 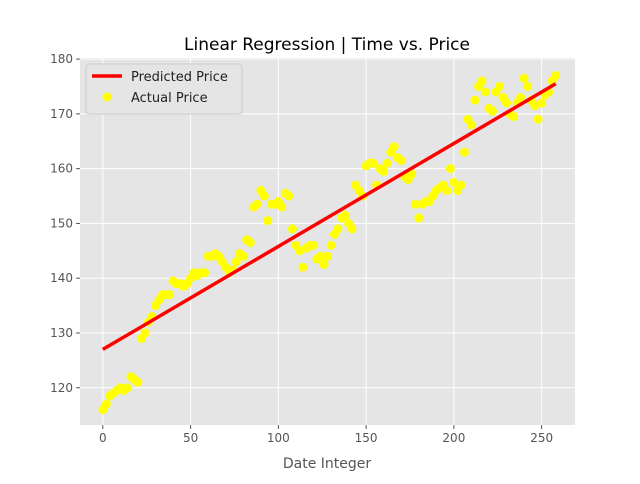 What do you see at coordinates (103, 438) in the screenshot?
I see `x-tick-label: 0` at bounding box center [103, 438].